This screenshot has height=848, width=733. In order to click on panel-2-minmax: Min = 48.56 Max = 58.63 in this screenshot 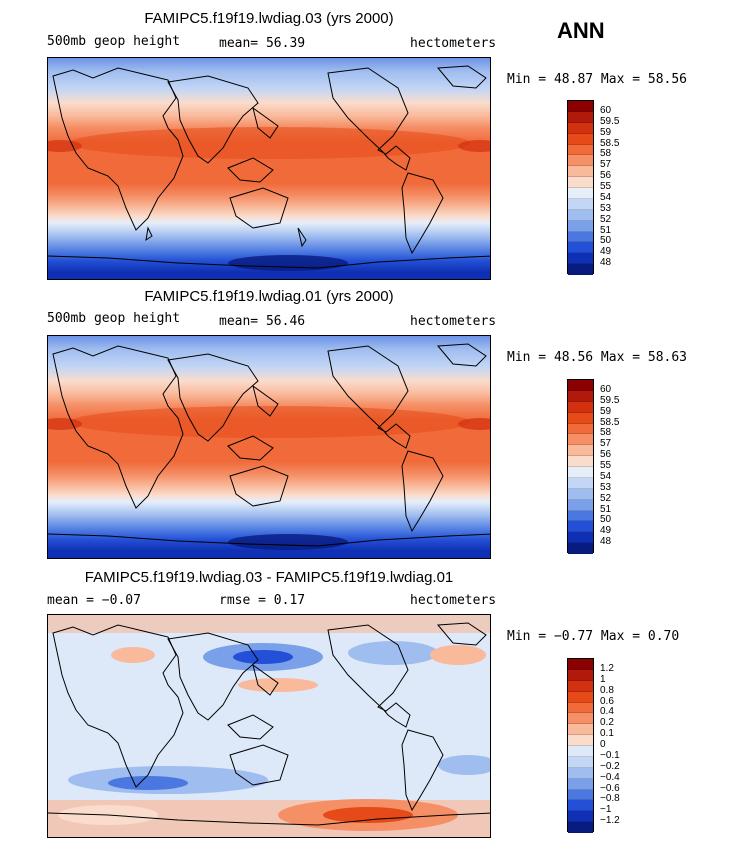, I will do `click(597, 357)`.